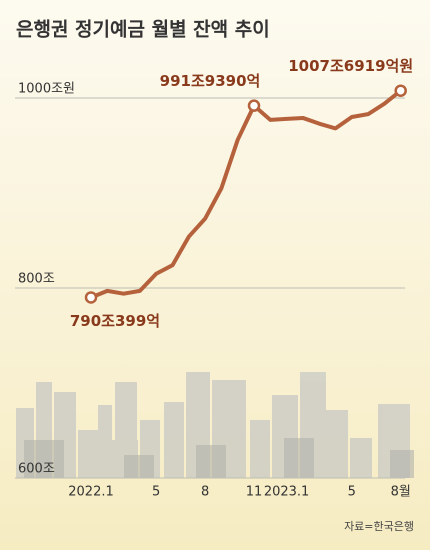  Describe the element at coordinates (115, 321) in the screenshot. I see `annotation: 790조399억` at that location.